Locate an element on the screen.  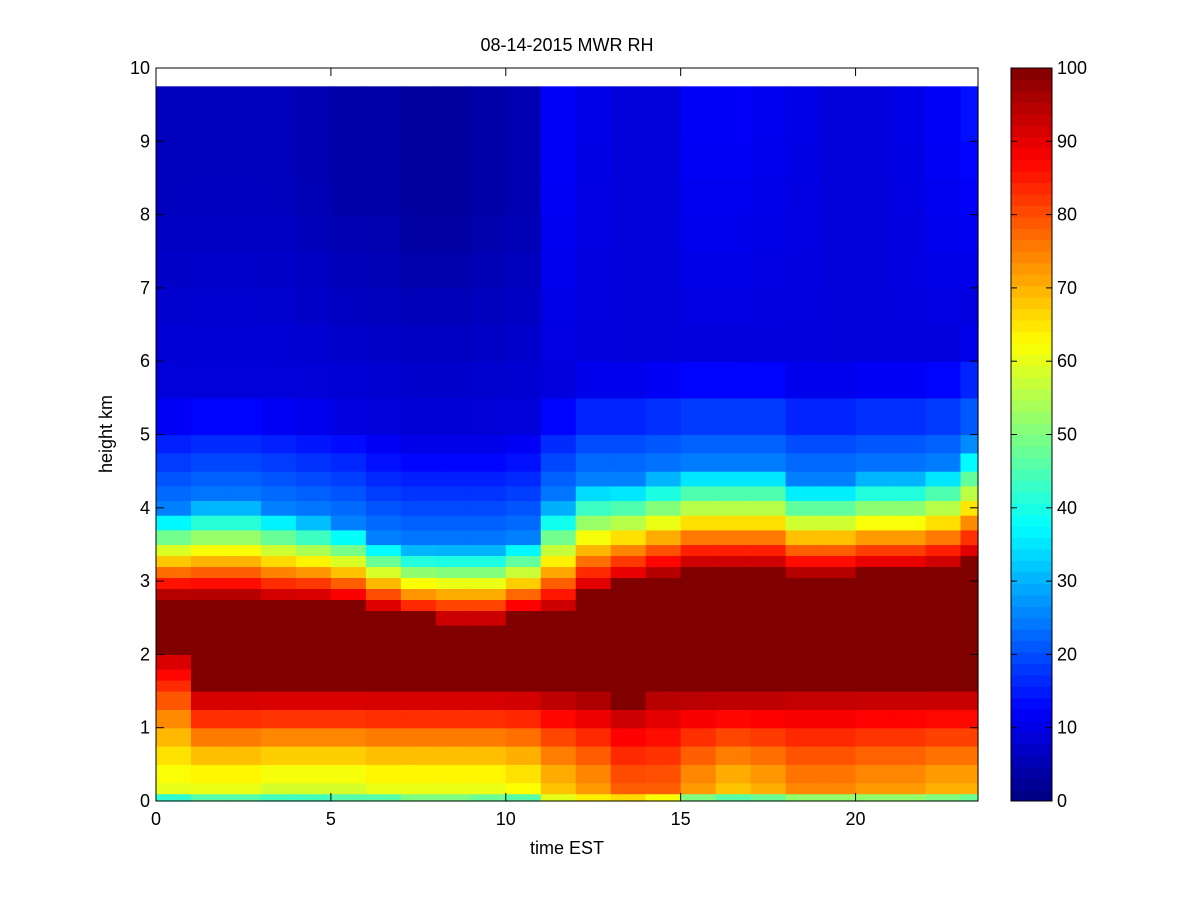
y-tick-label: 0 is located at coordinates (145, 801).